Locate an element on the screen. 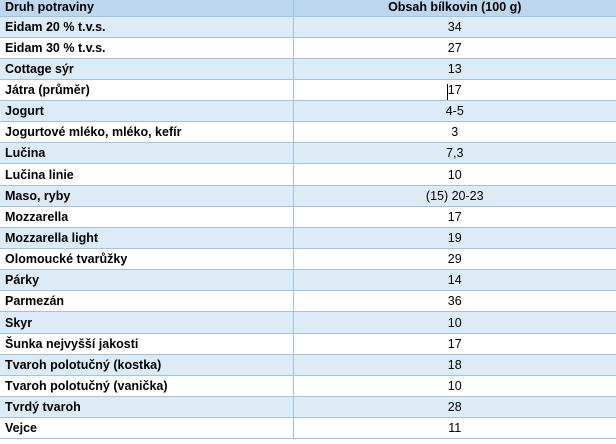 Image resolution: width=616 pixels, height=444 pixels. column-header-protein-content: Obsah bílkovin (100 g) is located at coordinates (454, 8).